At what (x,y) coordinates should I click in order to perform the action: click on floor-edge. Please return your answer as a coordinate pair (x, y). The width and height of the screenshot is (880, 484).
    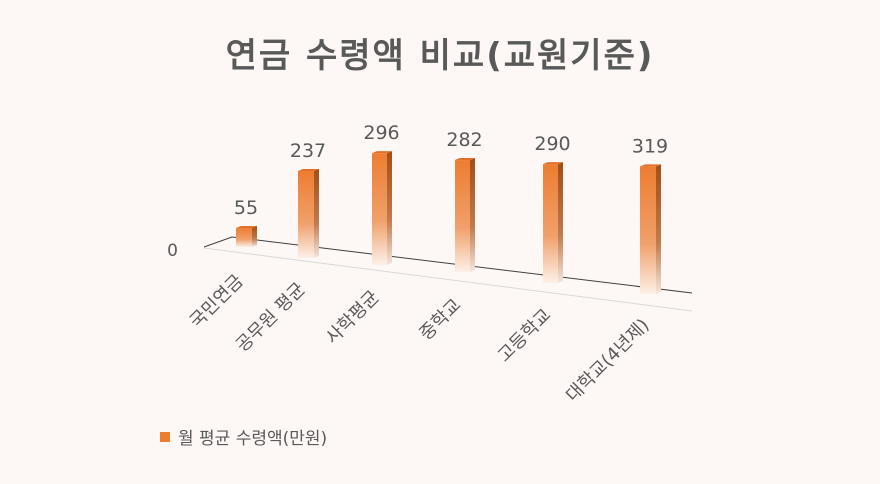
    Looking at the image, I should click on (448, 279).